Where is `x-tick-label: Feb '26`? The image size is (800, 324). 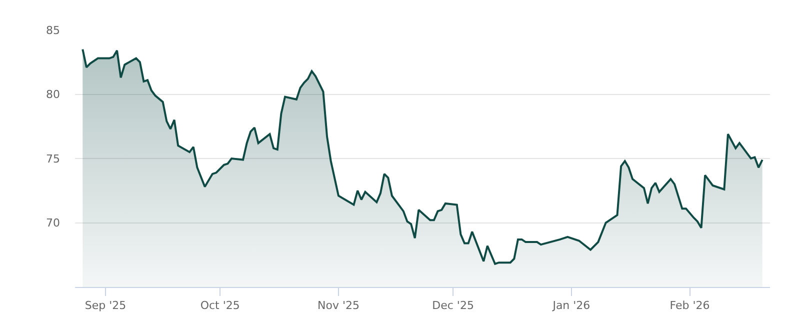
x-tick-label: Feb '26 is located at coordinates (690, 305).